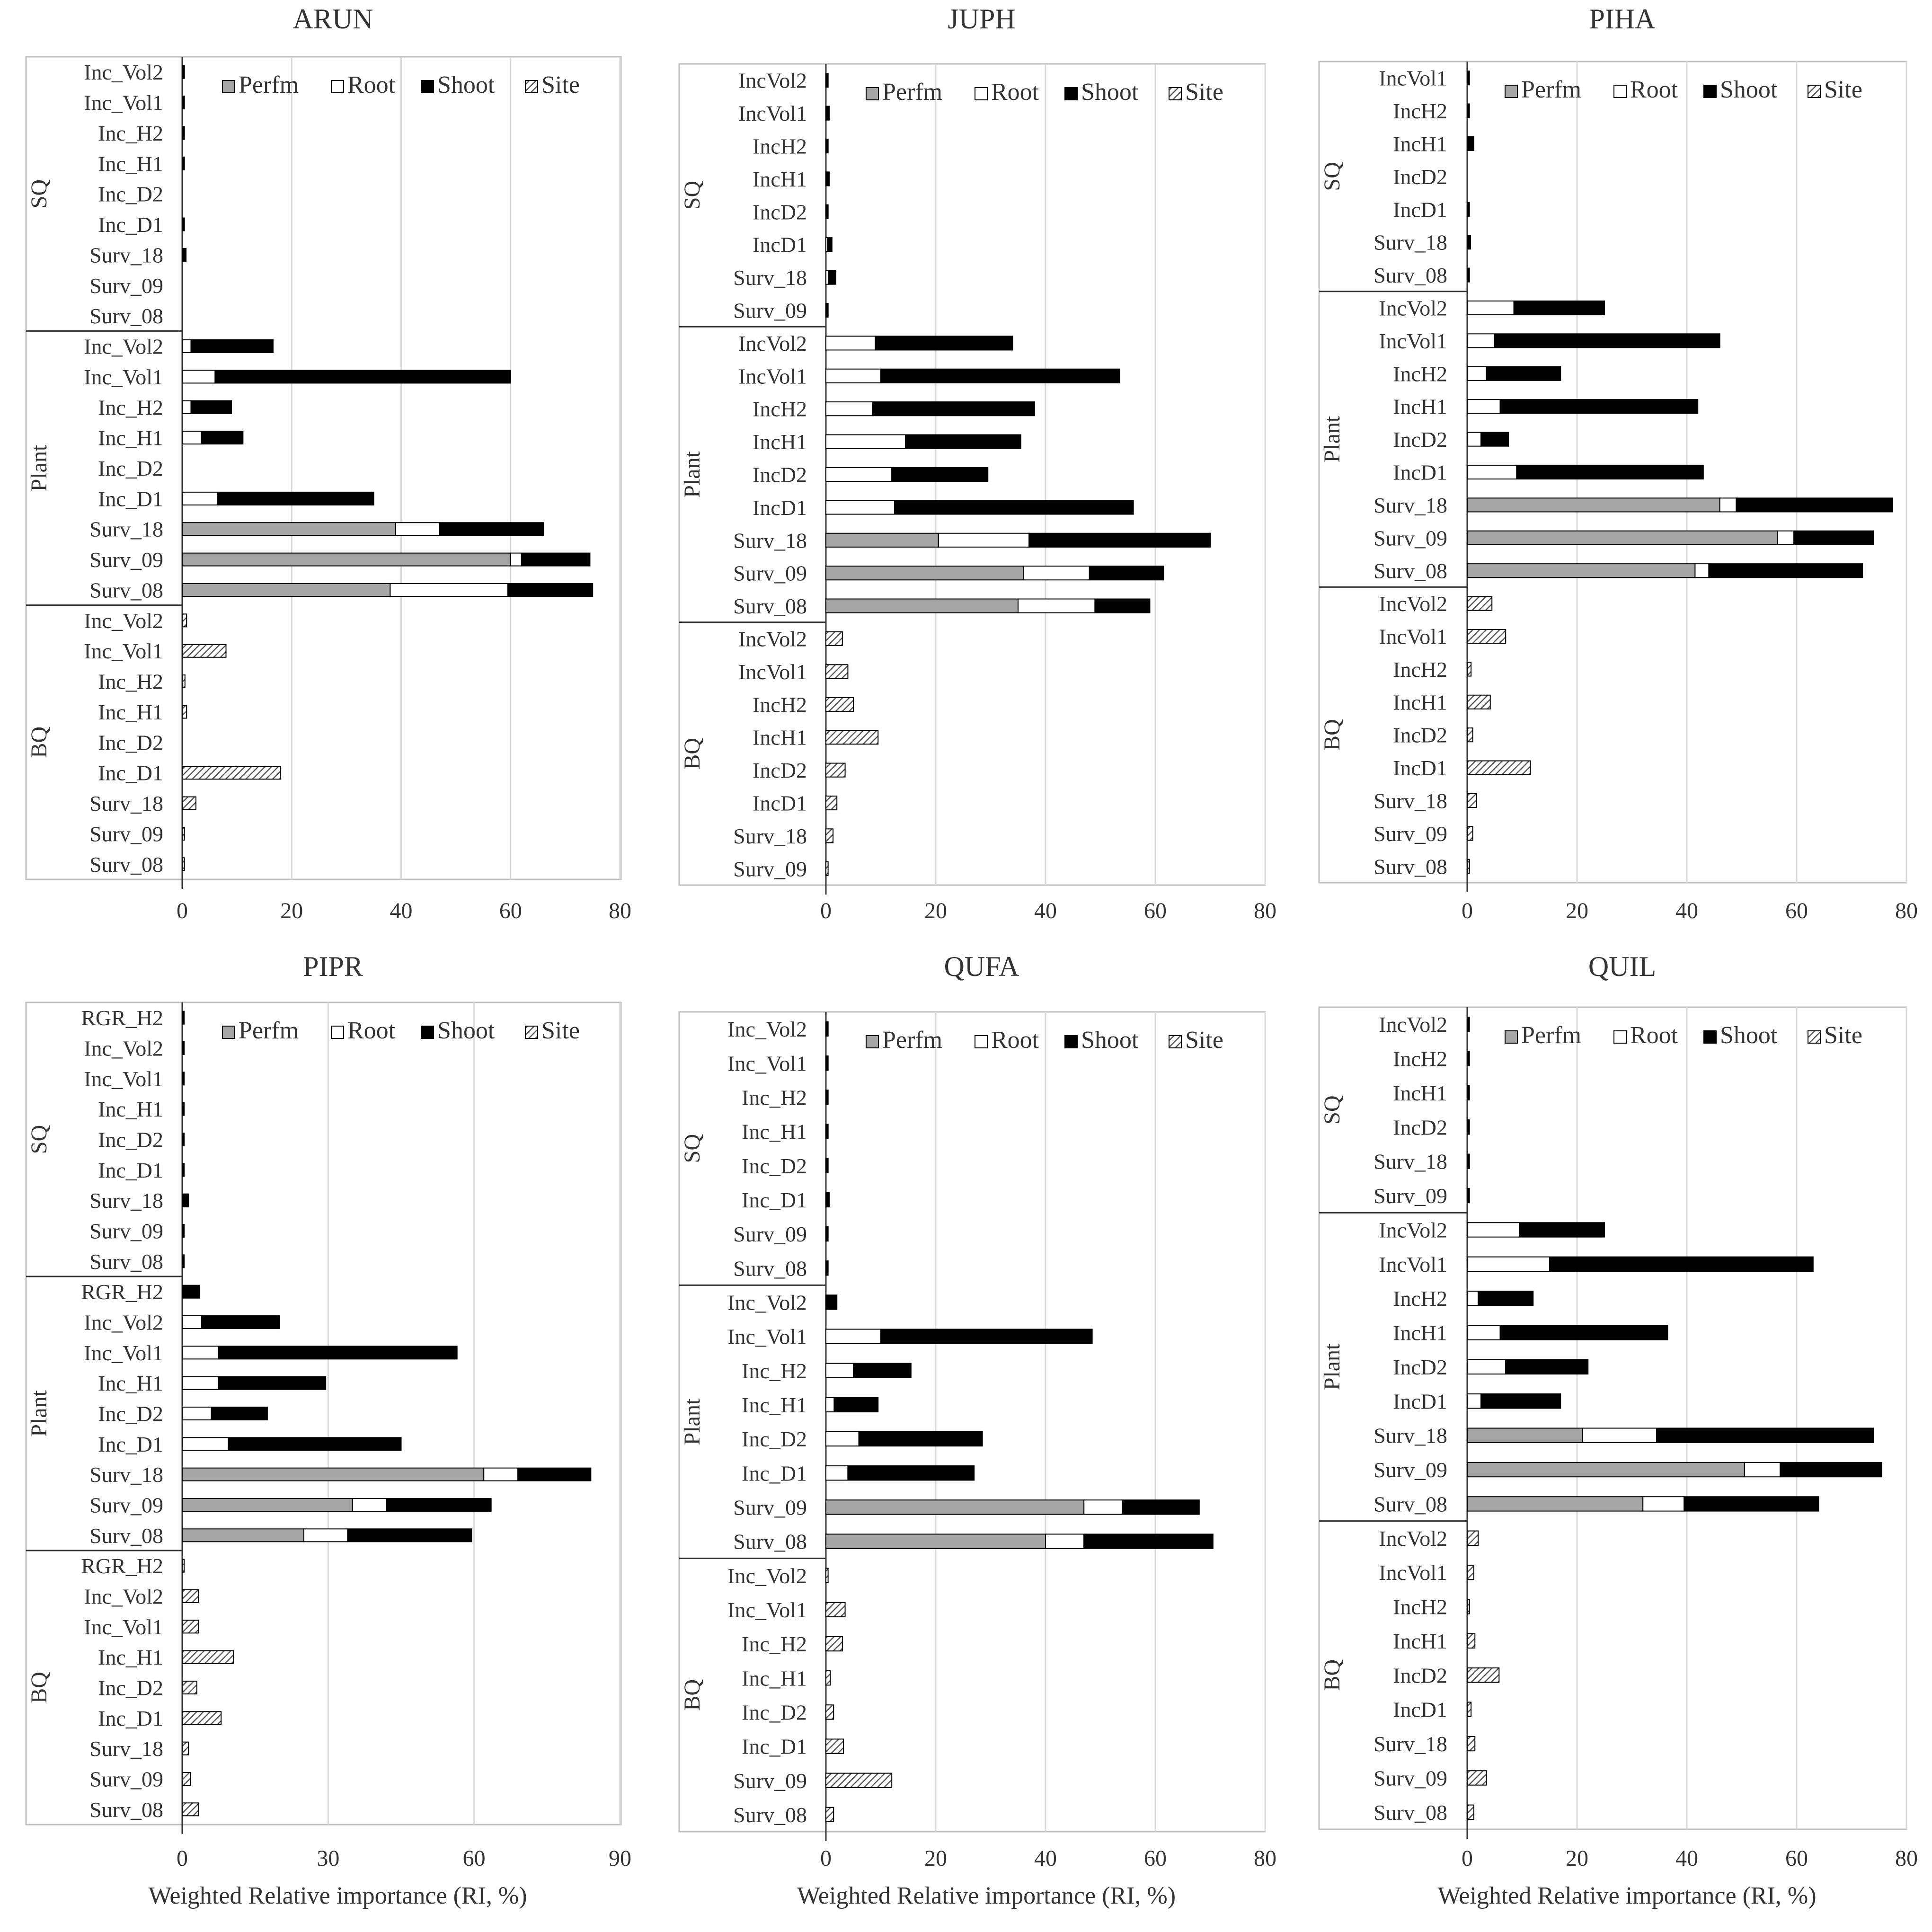 The height and width of the screenshot is (1932, 1932). I want to click on legend-swatch-perfm, so click(228, 86).